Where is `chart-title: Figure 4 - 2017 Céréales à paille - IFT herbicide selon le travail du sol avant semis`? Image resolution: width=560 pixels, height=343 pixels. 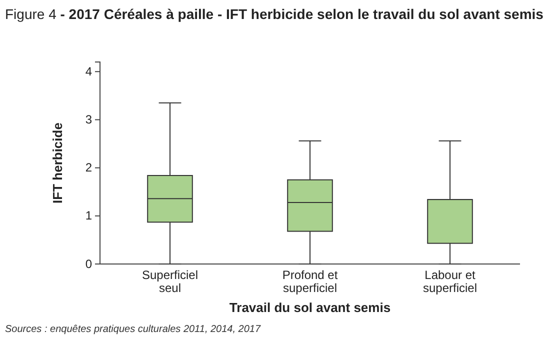
chart-title: Figure 4 - 2017 Céréales à paille - IFT herbicide selon le travail du sol avant semis is located at coordinates (274, 14).